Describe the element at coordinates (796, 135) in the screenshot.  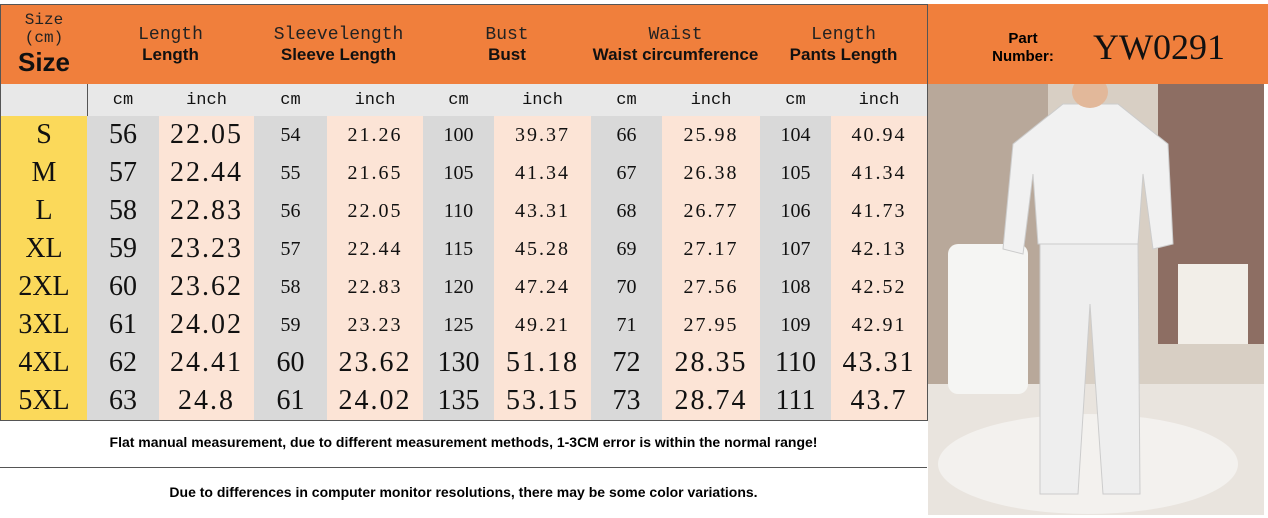
I see `measure-cell: 104` at that location.